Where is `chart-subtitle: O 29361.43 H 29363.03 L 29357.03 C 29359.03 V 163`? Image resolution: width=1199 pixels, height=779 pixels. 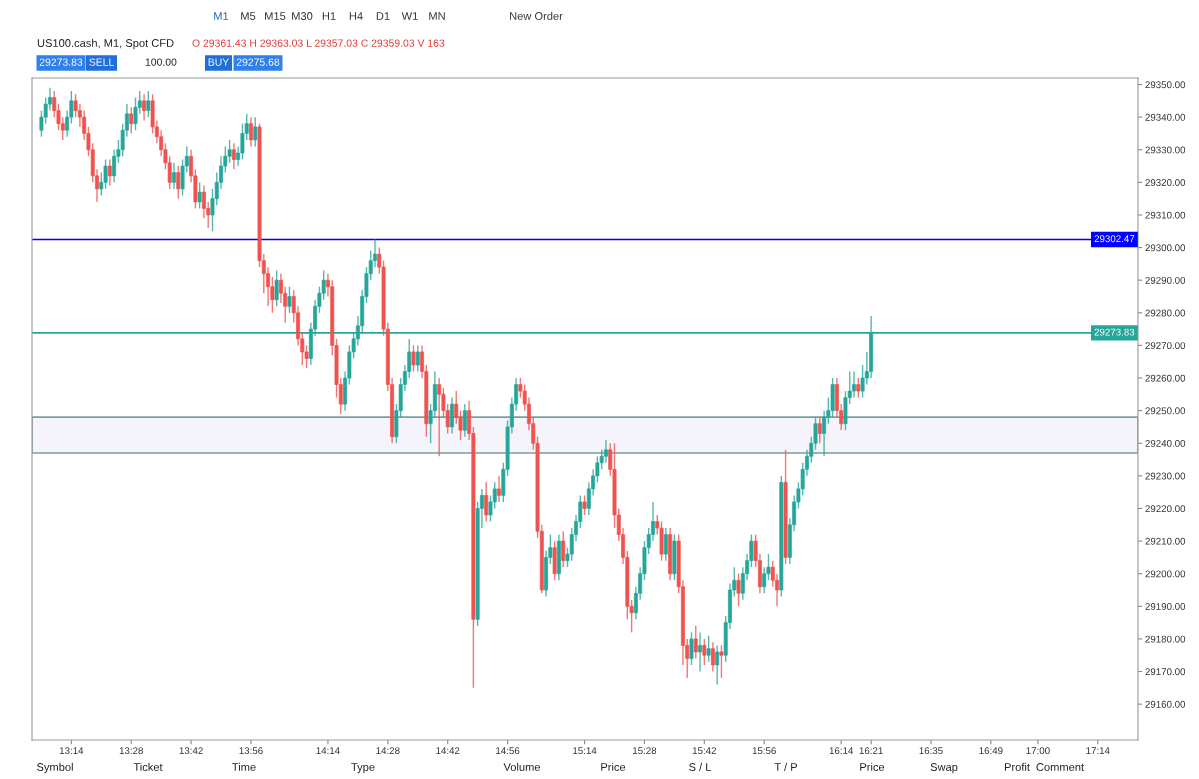 chart-subtitle: O 29361.43 H 29363.03 L 29357.03 C 29359.03 V 163 is located at coordinates (318, 43).